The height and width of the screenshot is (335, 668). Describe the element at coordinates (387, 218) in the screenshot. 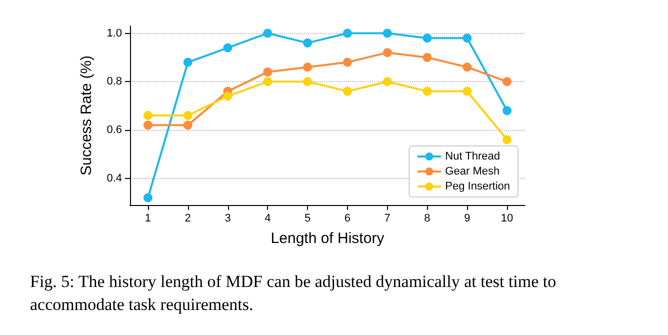

I see `x-tick-label: 7` at that location.